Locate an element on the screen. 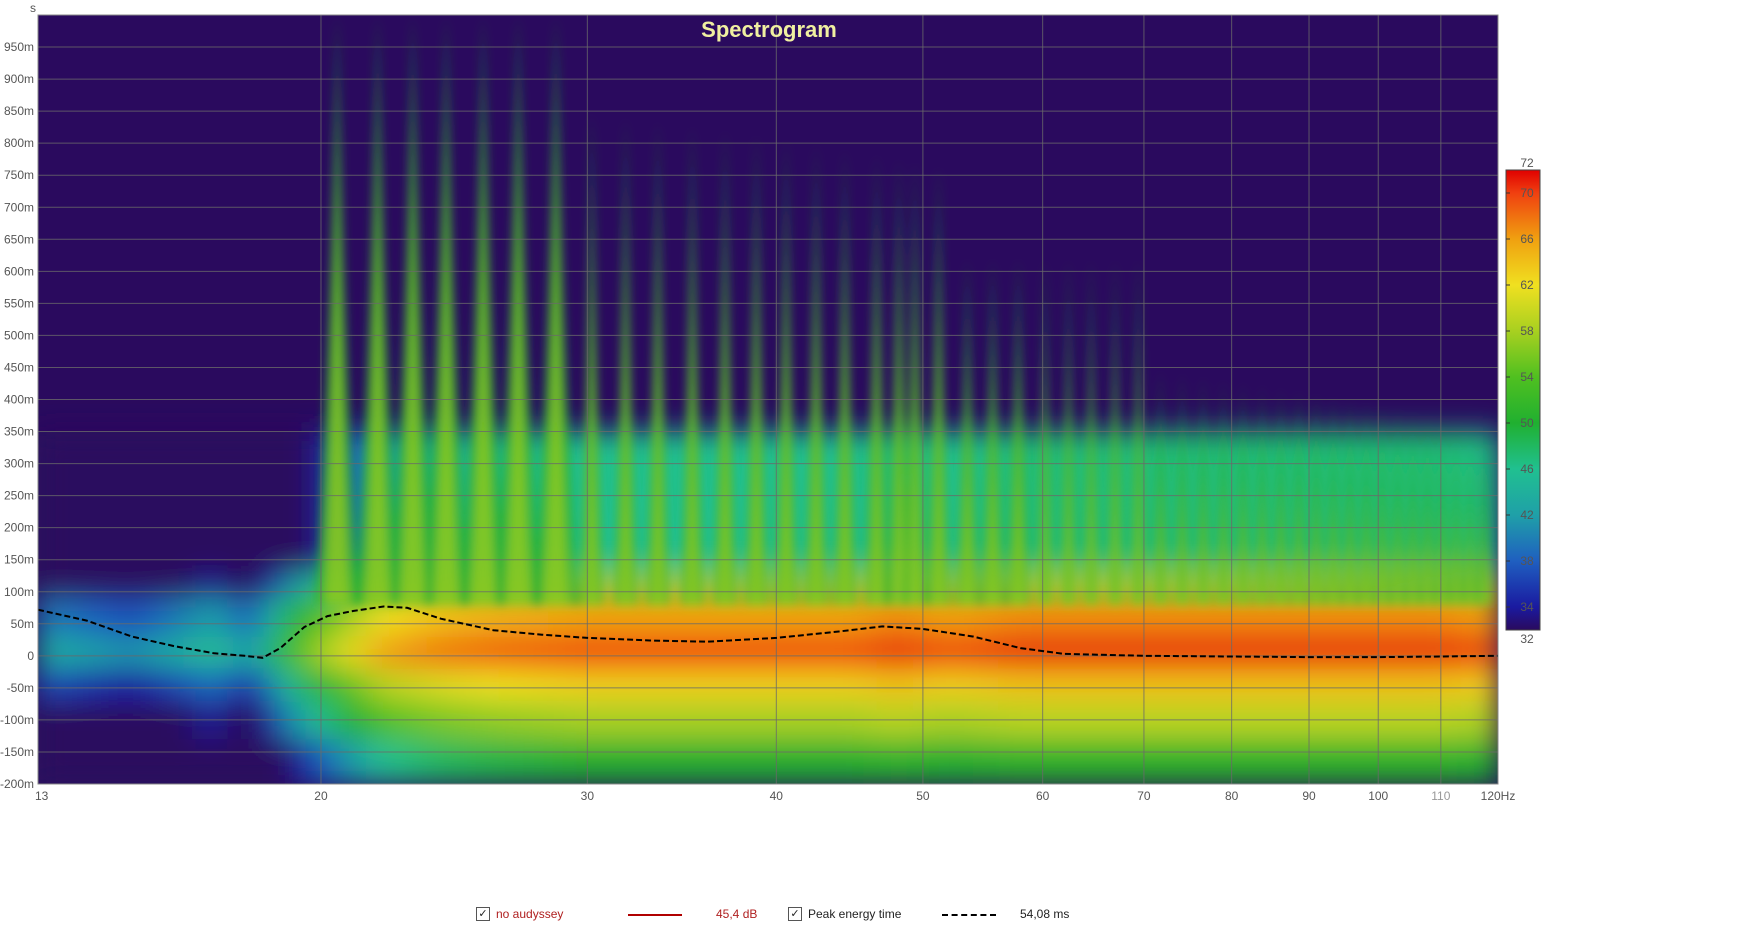 The width and height of the screenshot is (1761, 932). colorbar is located at coordinates (1523, 400).